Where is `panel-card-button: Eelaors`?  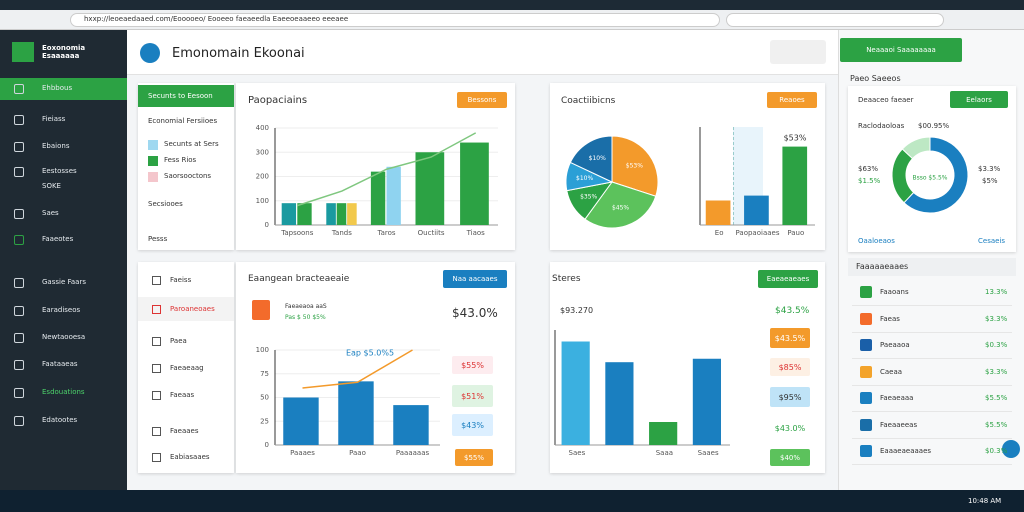
panel-card-button: Eelaors is located at coordinates (979, 99).